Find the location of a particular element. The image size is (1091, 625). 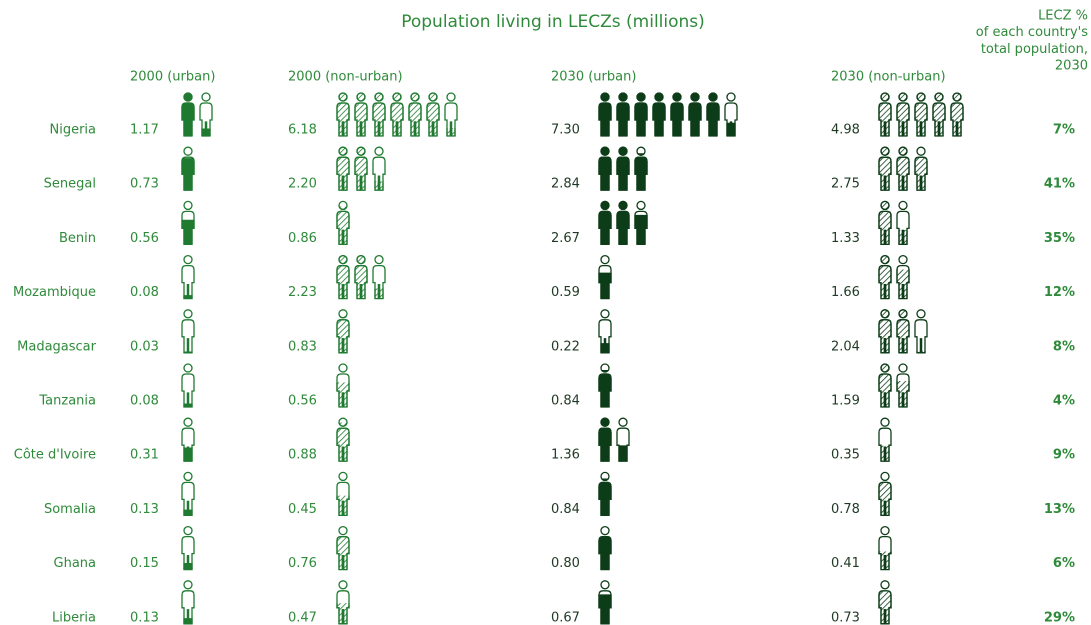

value-label: 1.66 is located at coordinates (845, 292).